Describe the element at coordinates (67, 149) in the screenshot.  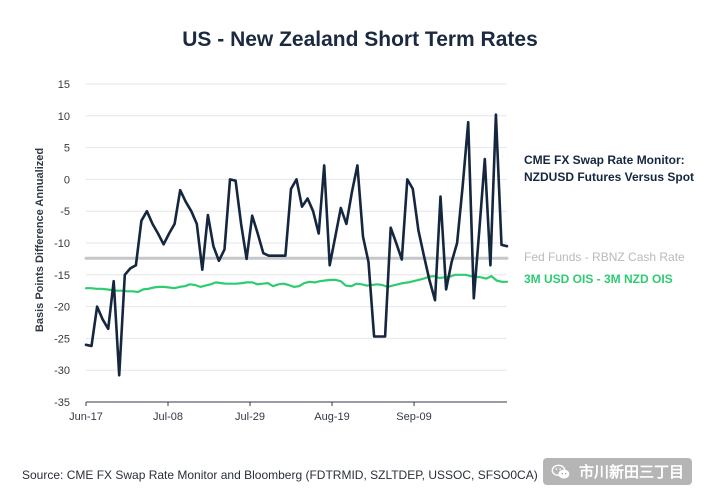
I see `y-tick-label: 5` at that location.